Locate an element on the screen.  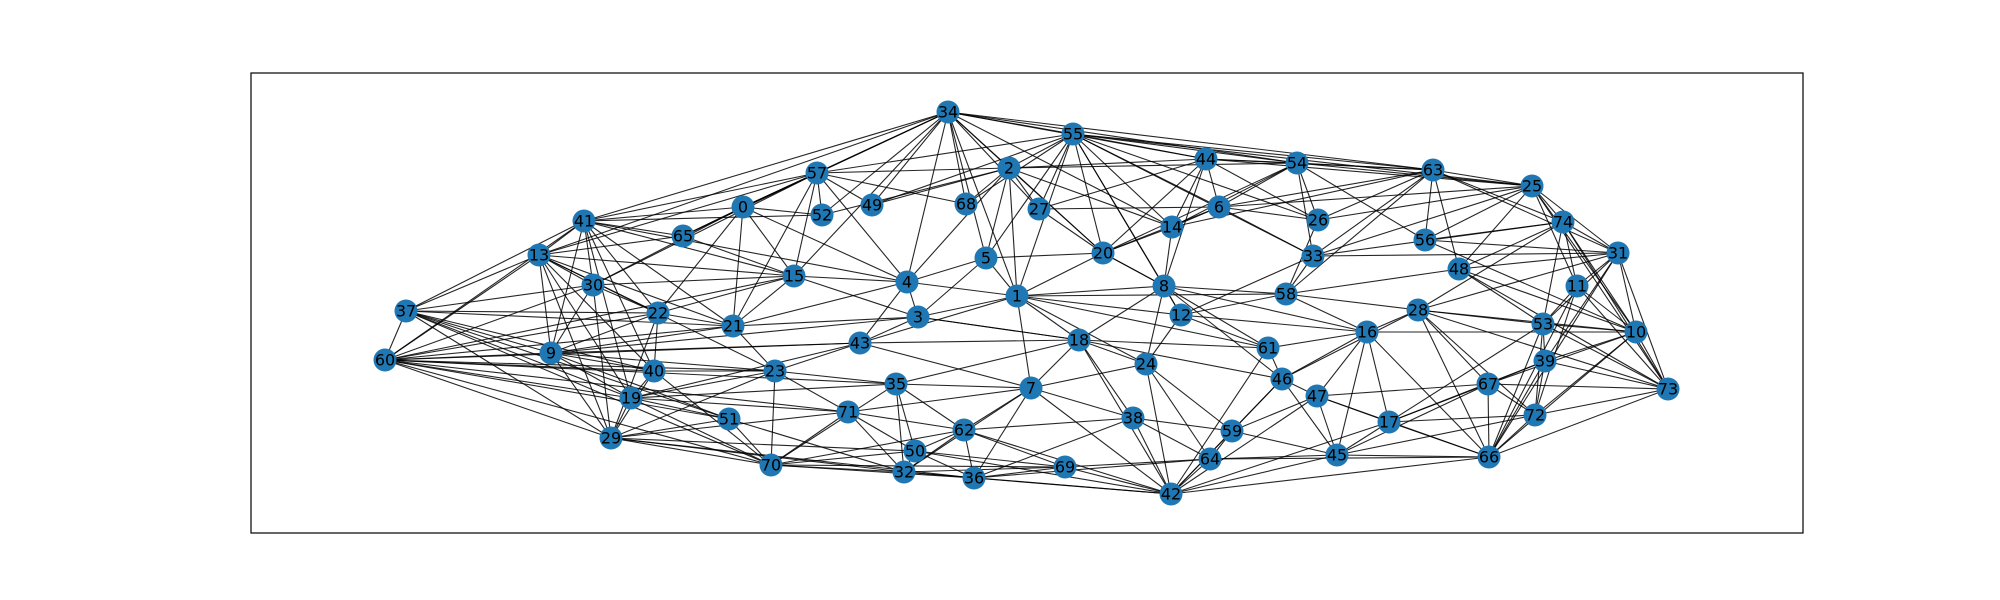
node-56: 56 is located at coordinates (1425, 240).